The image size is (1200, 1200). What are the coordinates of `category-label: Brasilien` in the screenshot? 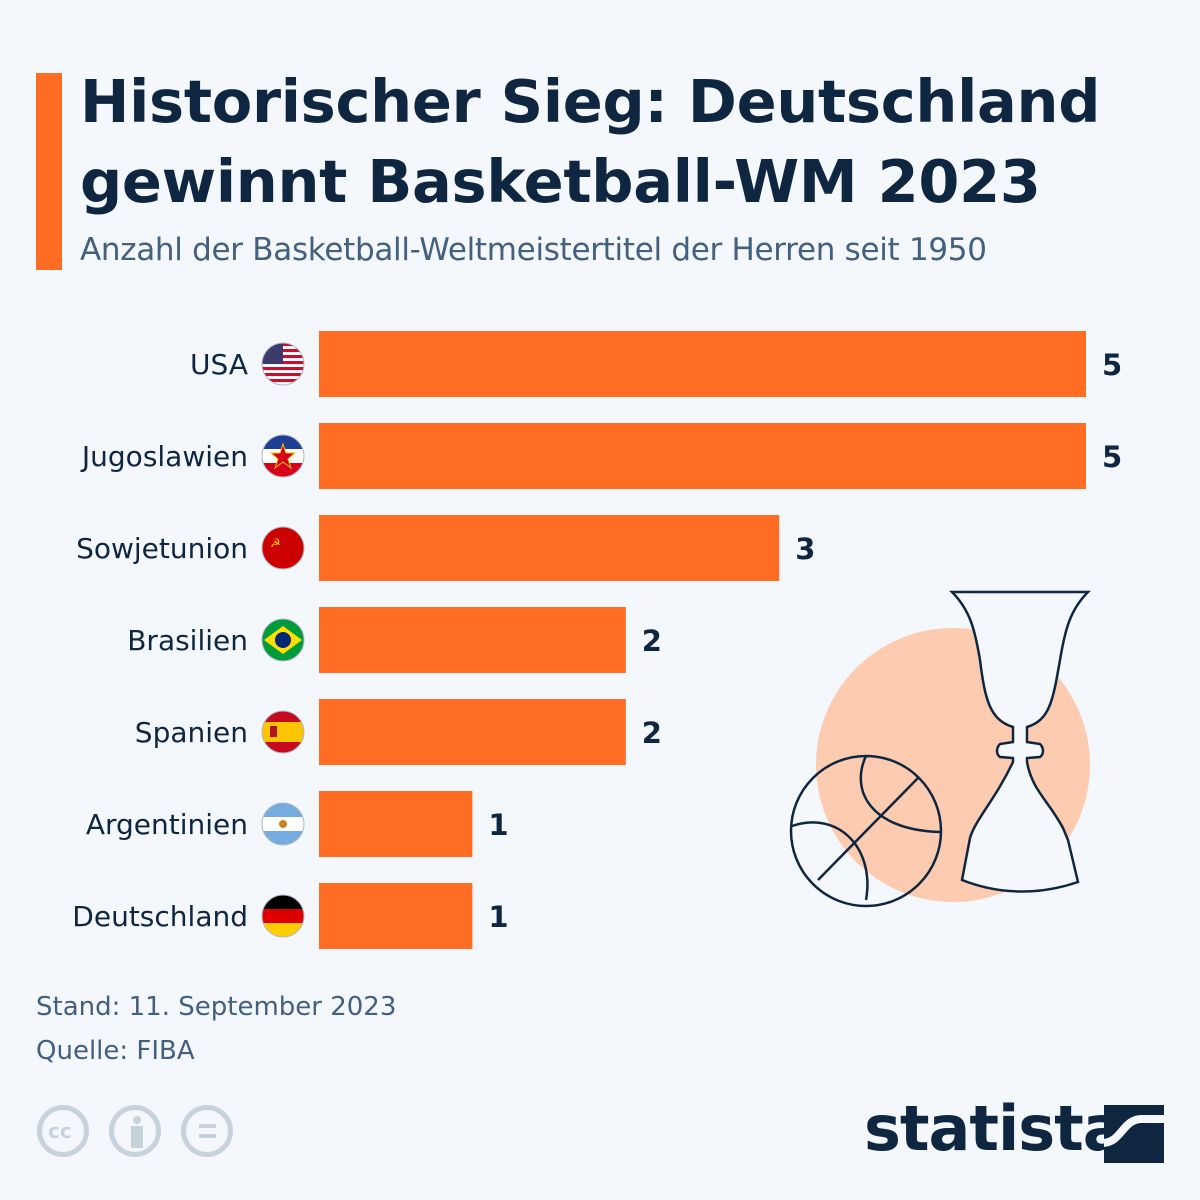 It's located at (187, 640).